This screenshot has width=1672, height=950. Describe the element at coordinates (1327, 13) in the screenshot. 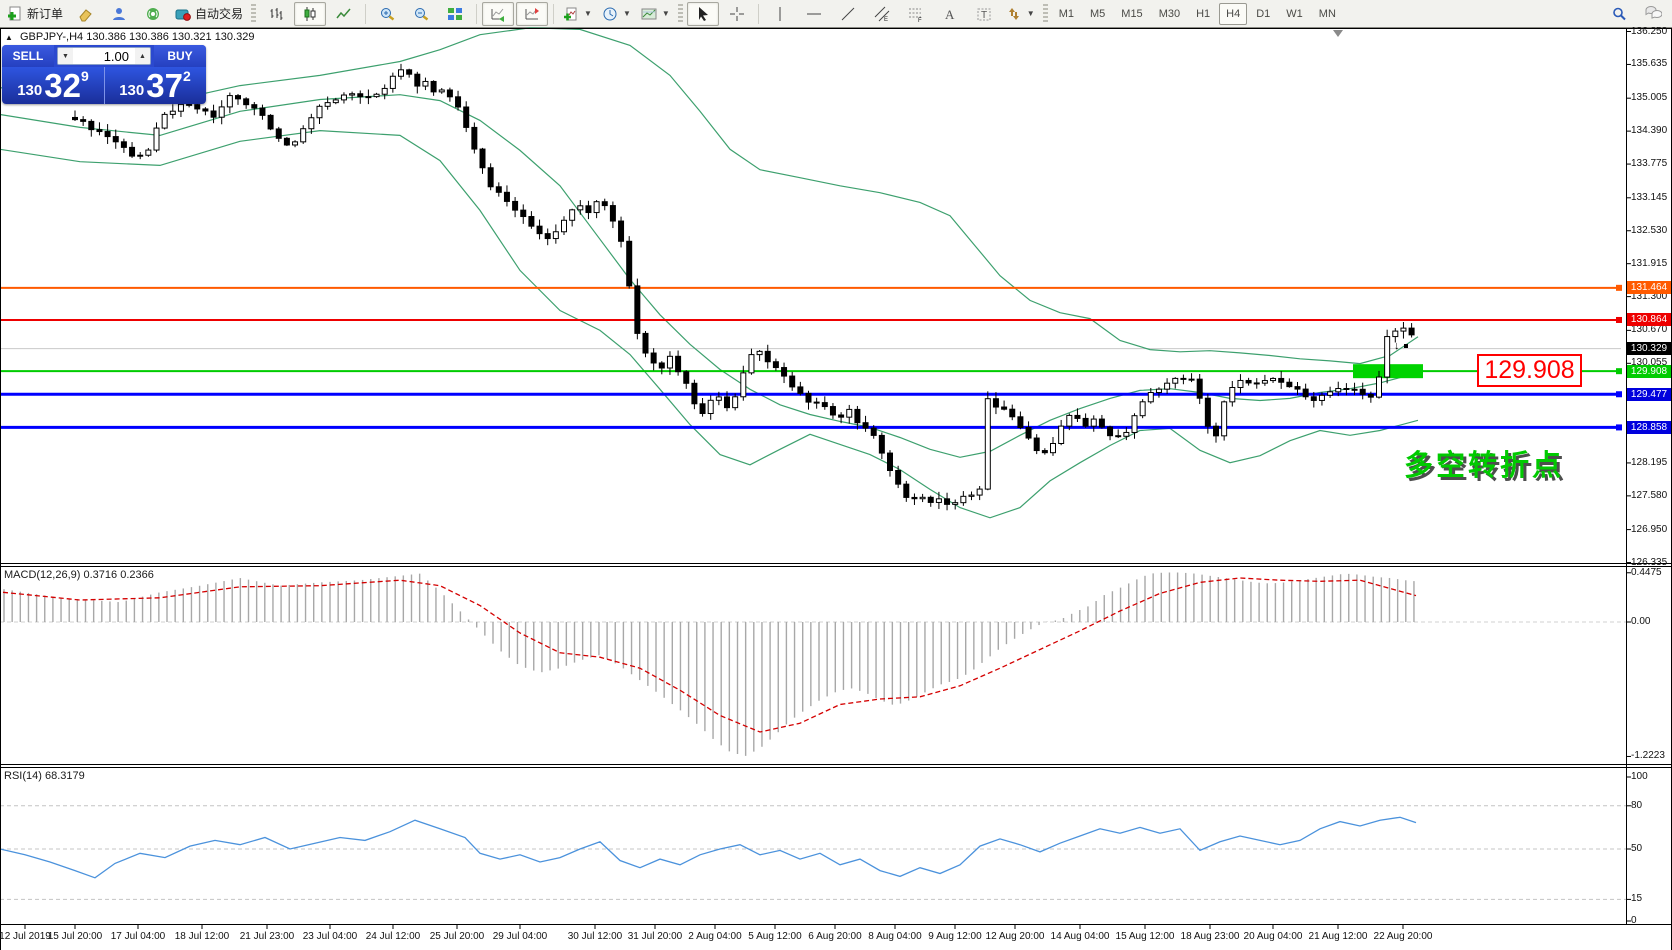

I see `timeframe-MN: MN` at that location.